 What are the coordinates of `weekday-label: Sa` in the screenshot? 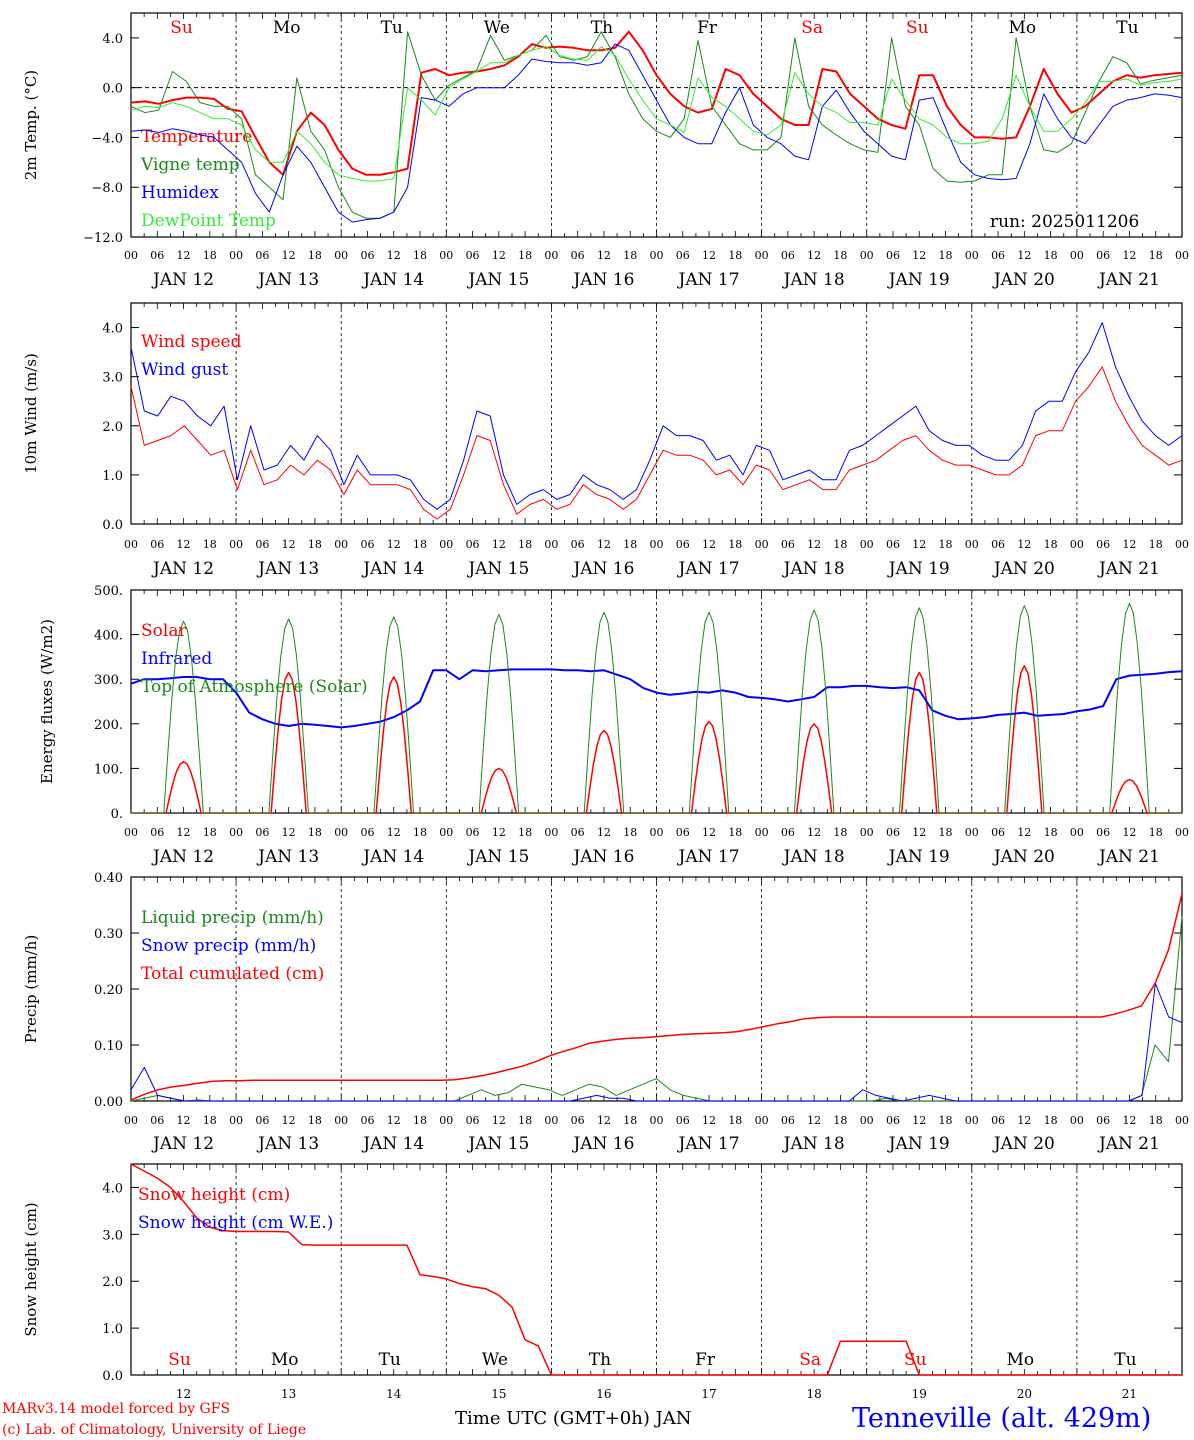 It's located at (812, 28).